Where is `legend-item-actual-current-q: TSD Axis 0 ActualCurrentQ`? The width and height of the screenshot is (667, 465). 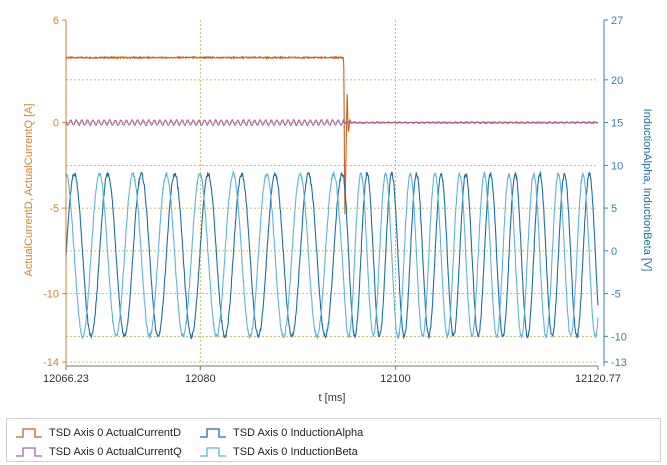 legend-item-actual-current-q: TSD Axis 0 ActualCurrentQ is located at coordinates (98, 452).